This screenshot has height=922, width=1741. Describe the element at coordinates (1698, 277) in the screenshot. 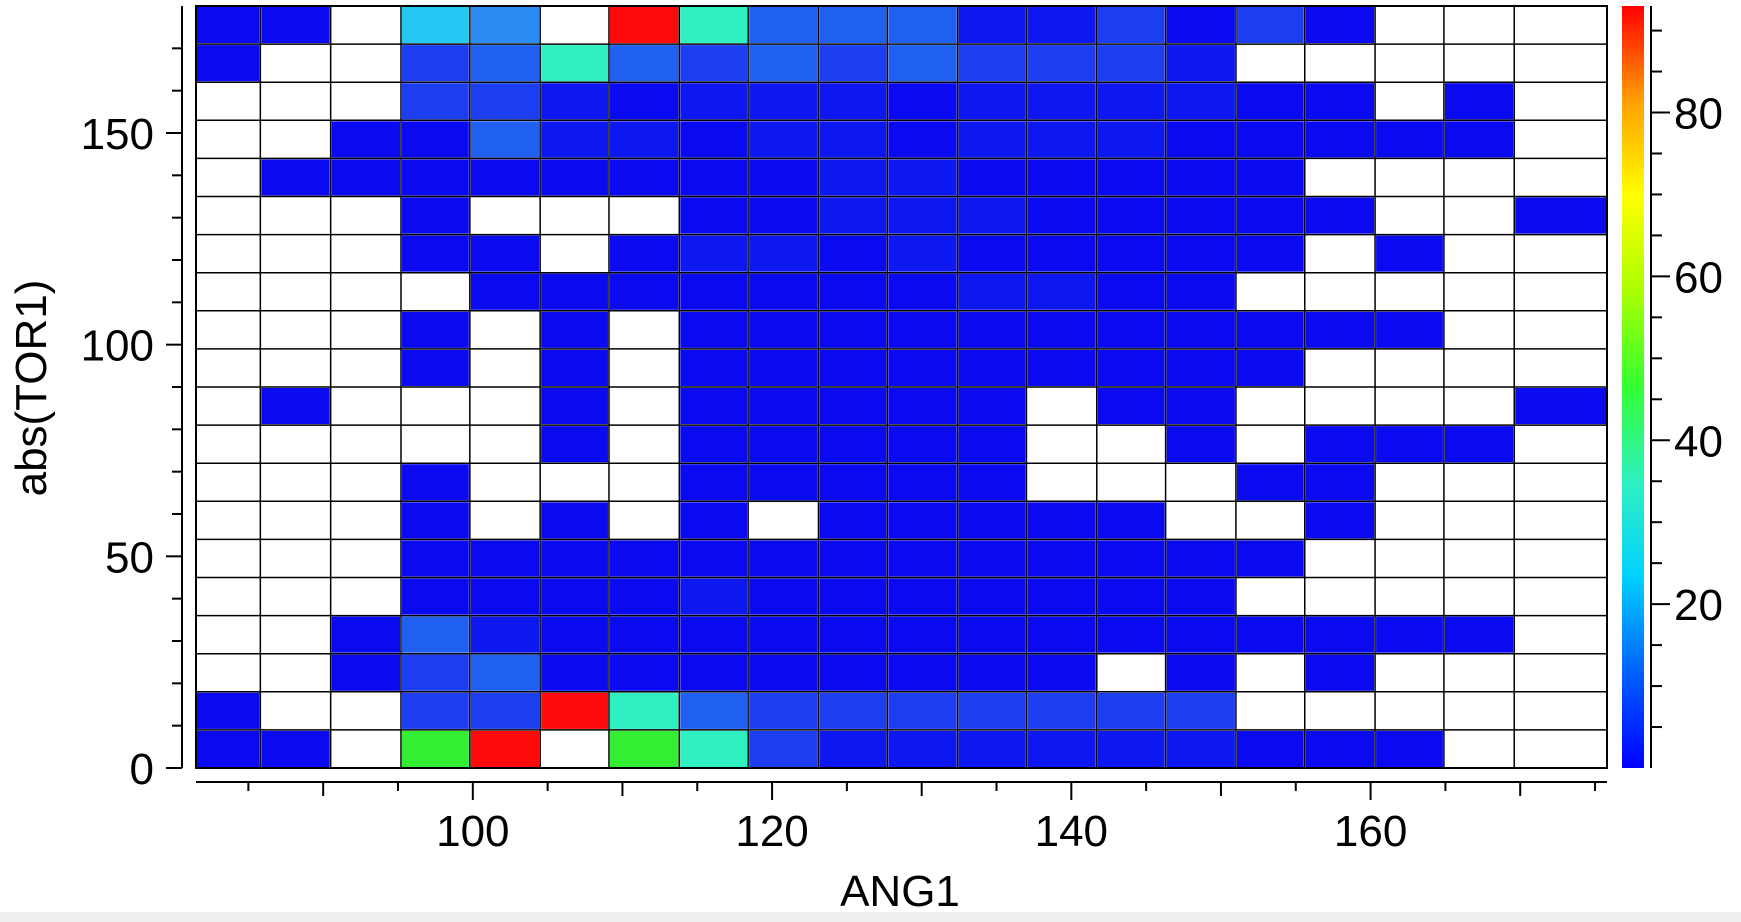

I see `colorbar-tick-label: 60` at that location.